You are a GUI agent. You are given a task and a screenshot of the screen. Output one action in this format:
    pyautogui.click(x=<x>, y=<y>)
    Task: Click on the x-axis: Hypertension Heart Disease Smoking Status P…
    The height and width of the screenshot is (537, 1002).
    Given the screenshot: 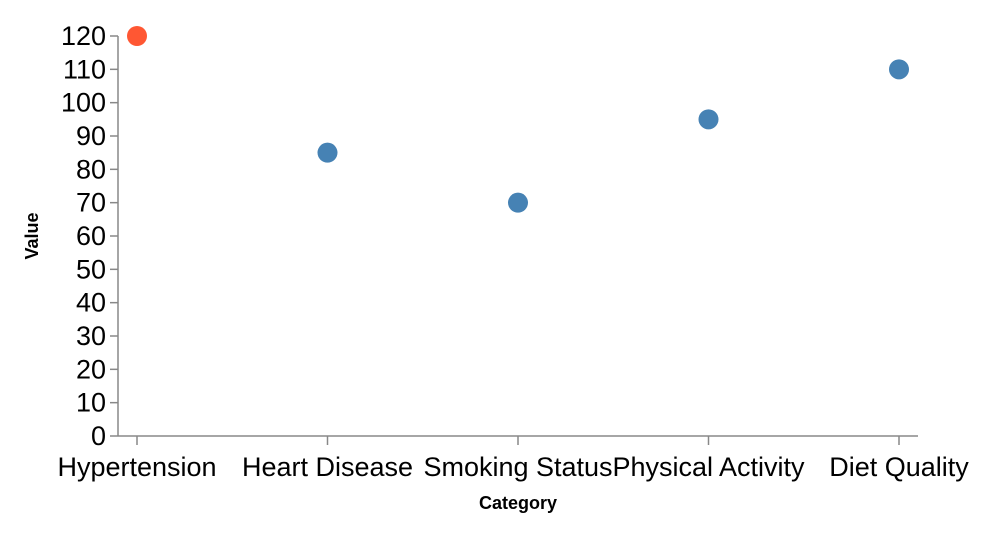 What is the action you would take?
    pyautogui.click(x=513, y=458)
    